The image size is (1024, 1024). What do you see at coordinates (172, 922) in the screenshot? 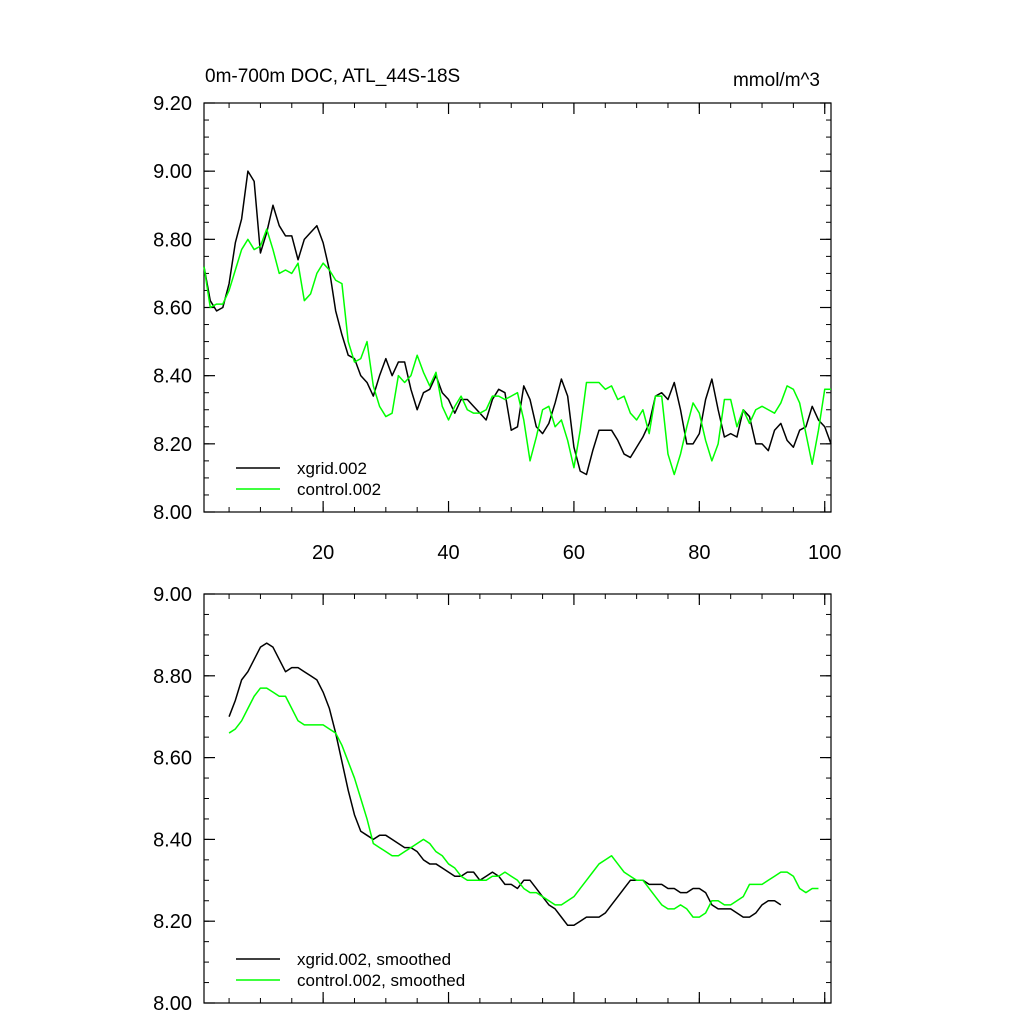
I see `bottom-y-tick-label: 8.20` at bounding box center [172, 922].